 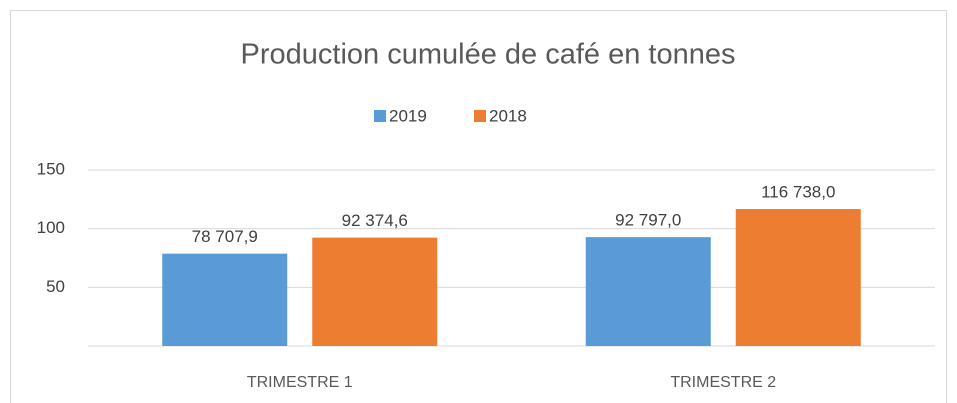 What do you see at coordinates (375, 220) in the screenshot?
I see `value-label: 92 374,6` at bounding box center [375, 220].